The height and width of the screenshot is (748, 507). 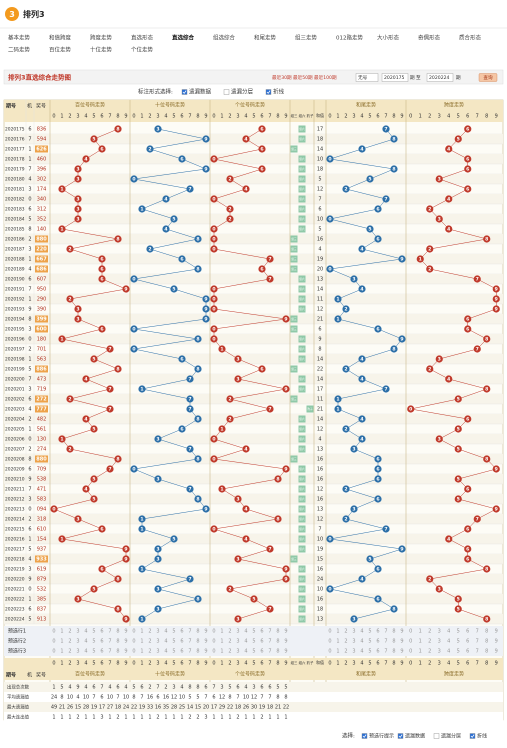 What do you see at coordinates (101, 50) in the screenshot?
I see `nav-link: 十位走势` at bounding box center [101, 50].